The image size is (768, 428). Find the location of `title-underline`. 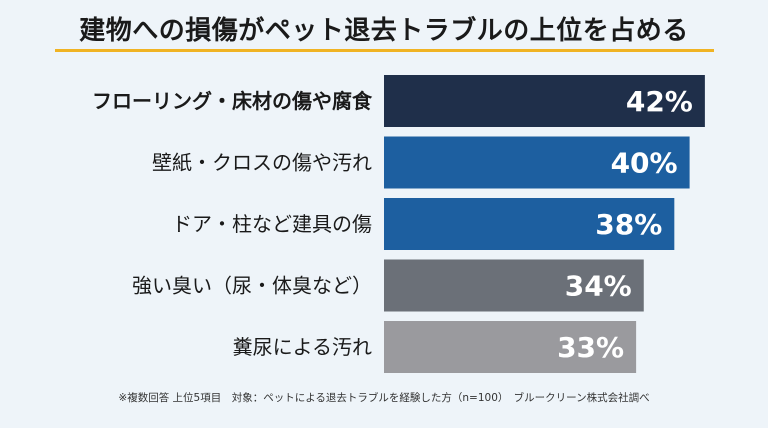

title-underline is located at coordinates (384, 50).